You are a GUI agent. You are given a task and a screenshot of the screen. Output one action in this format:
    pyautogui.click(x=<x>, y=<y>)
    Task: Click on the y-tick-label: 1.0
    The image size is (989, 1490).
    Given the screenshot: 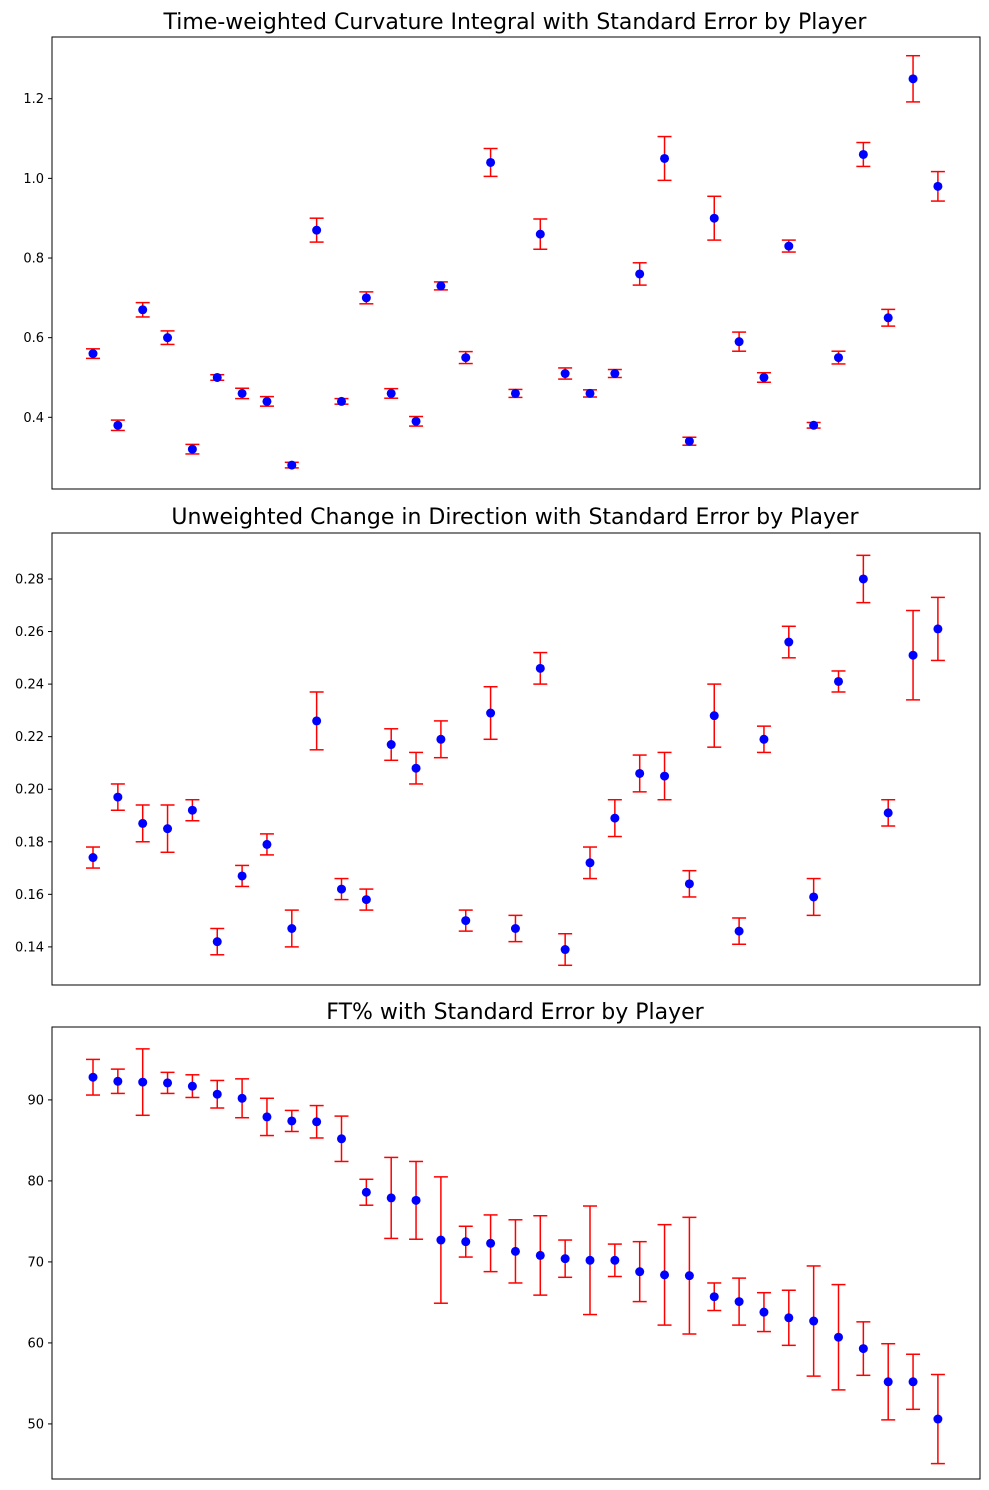 What is the action you would take?
    pyautogui.click(x=33, y=179)
    